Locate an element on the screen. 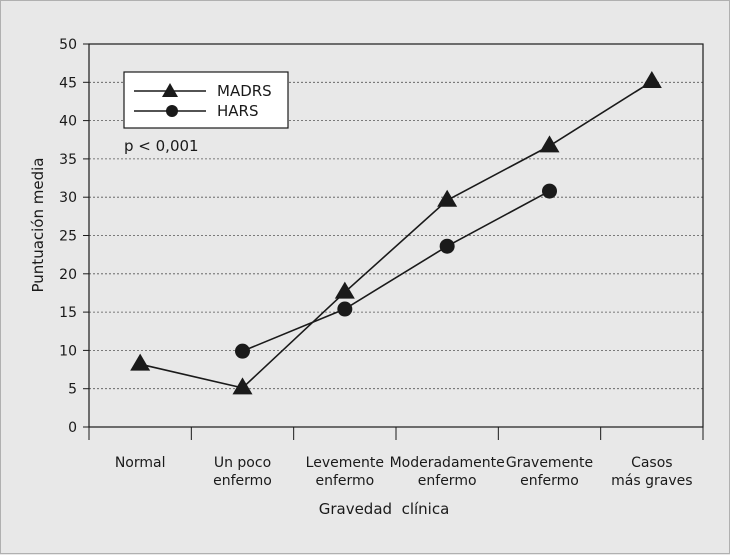 The height and width of the screenshot is (555, 730). legend-marker-madrs is located at coordinates (170, 90).